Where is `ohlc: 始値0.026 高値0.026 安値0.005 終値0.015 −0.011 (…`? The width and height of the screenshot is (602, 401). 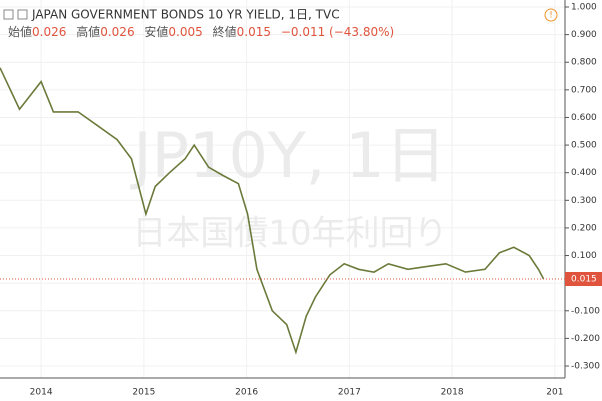 ohlc: 始値0.026 高値0.026 安値0.005 終値0.015 −0.011 (… is located at coordinates (201, 31).